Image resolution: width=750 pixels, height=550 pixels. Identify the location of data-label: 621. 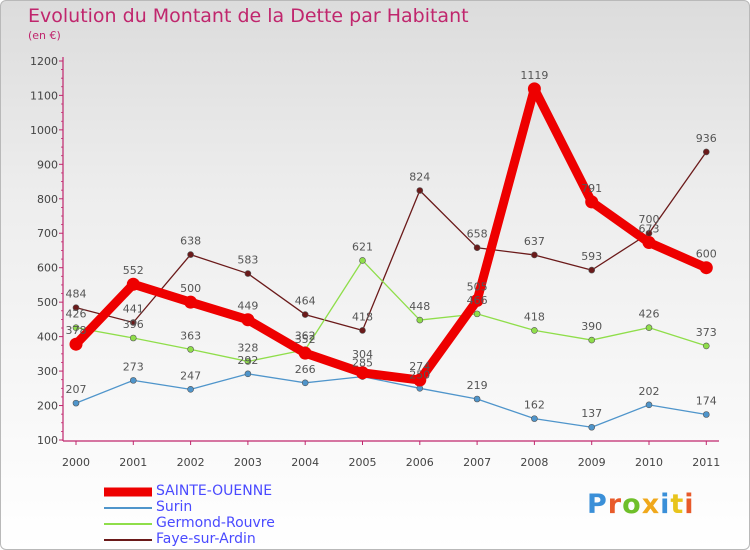
(362, 246).